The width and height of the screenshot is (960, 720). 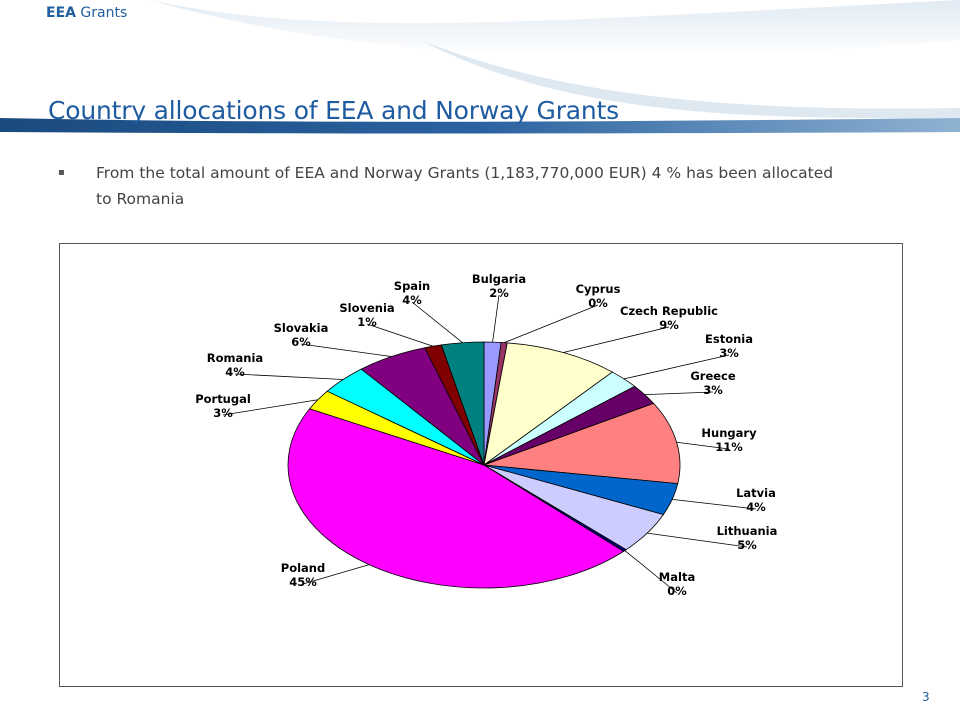 I want to click on slice-label-slovenia: Slovenia 1%, so click(x=366, y=315).